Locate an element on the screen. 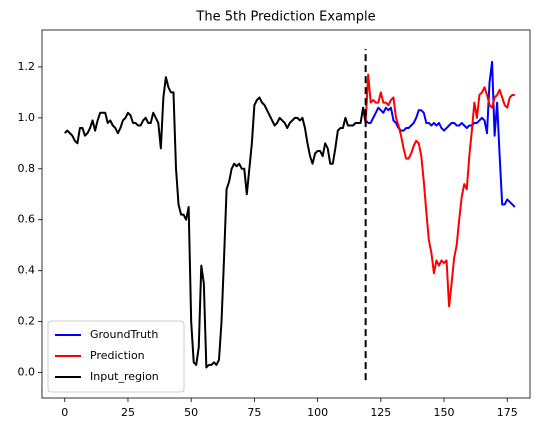  x-tick-label: 175 is located at coordinates (507, 412).